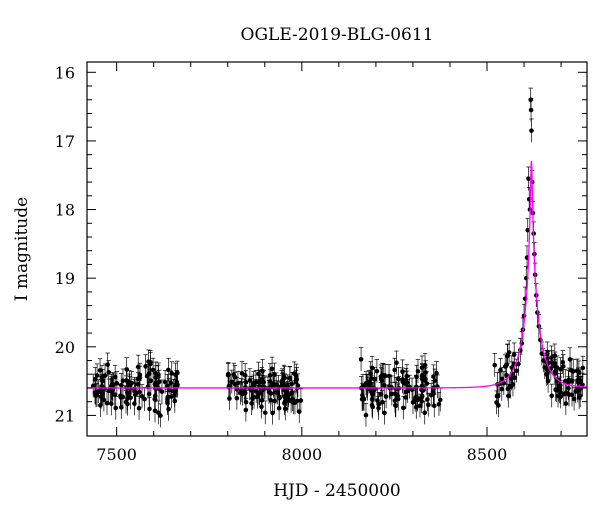  I want to click on y-tick-label: 16, so click(65, 72).